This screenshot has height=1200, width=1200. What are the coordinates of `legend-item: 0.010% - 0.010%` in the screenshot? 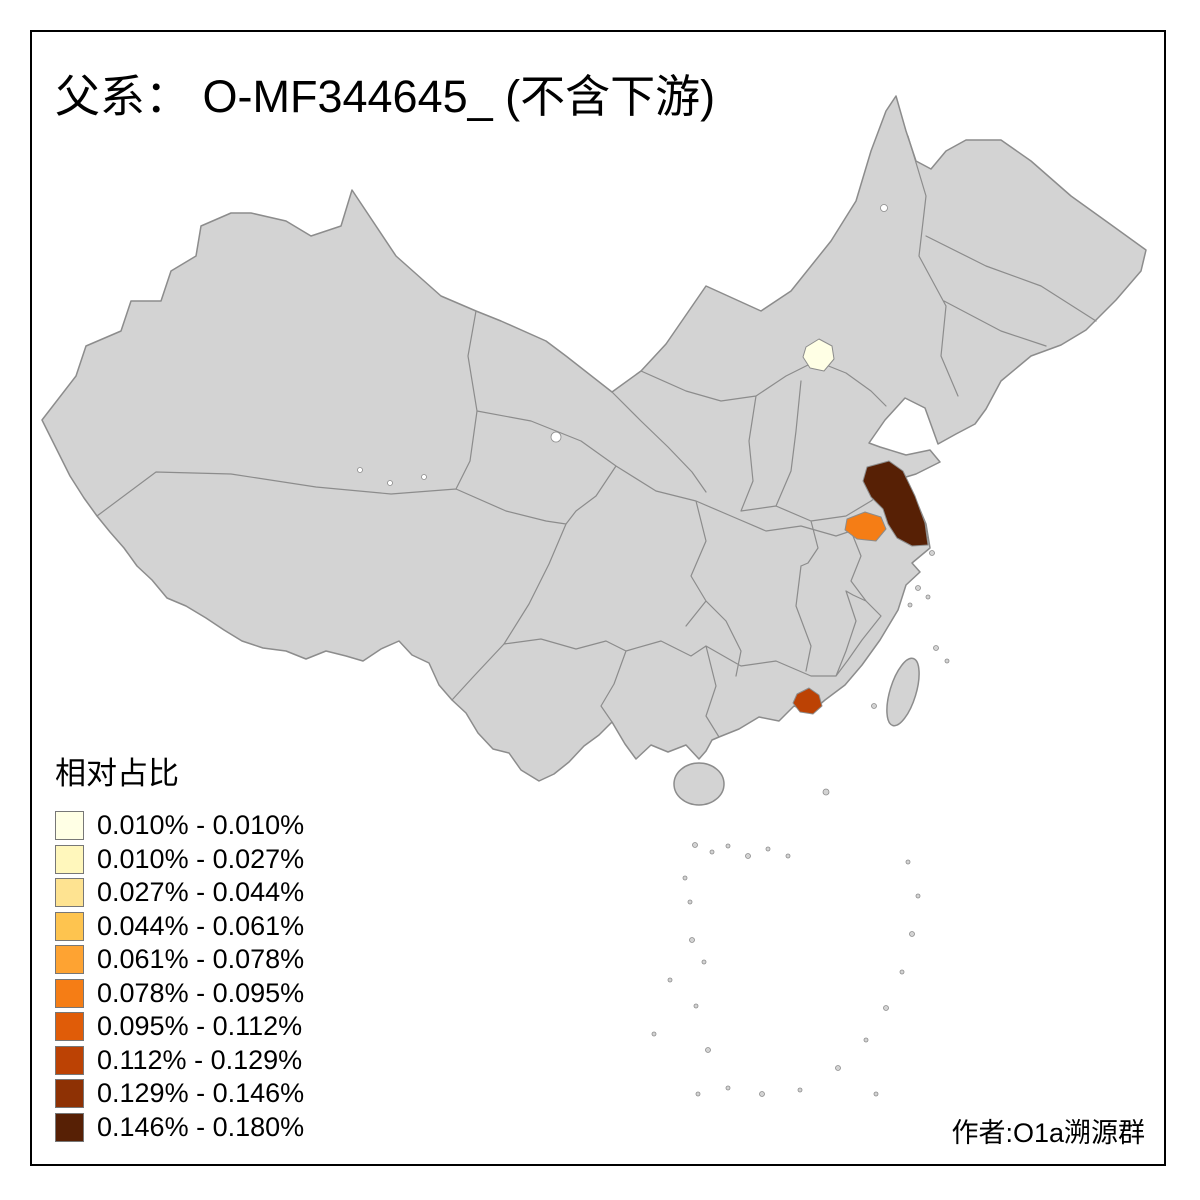 It's located at (179, 826).